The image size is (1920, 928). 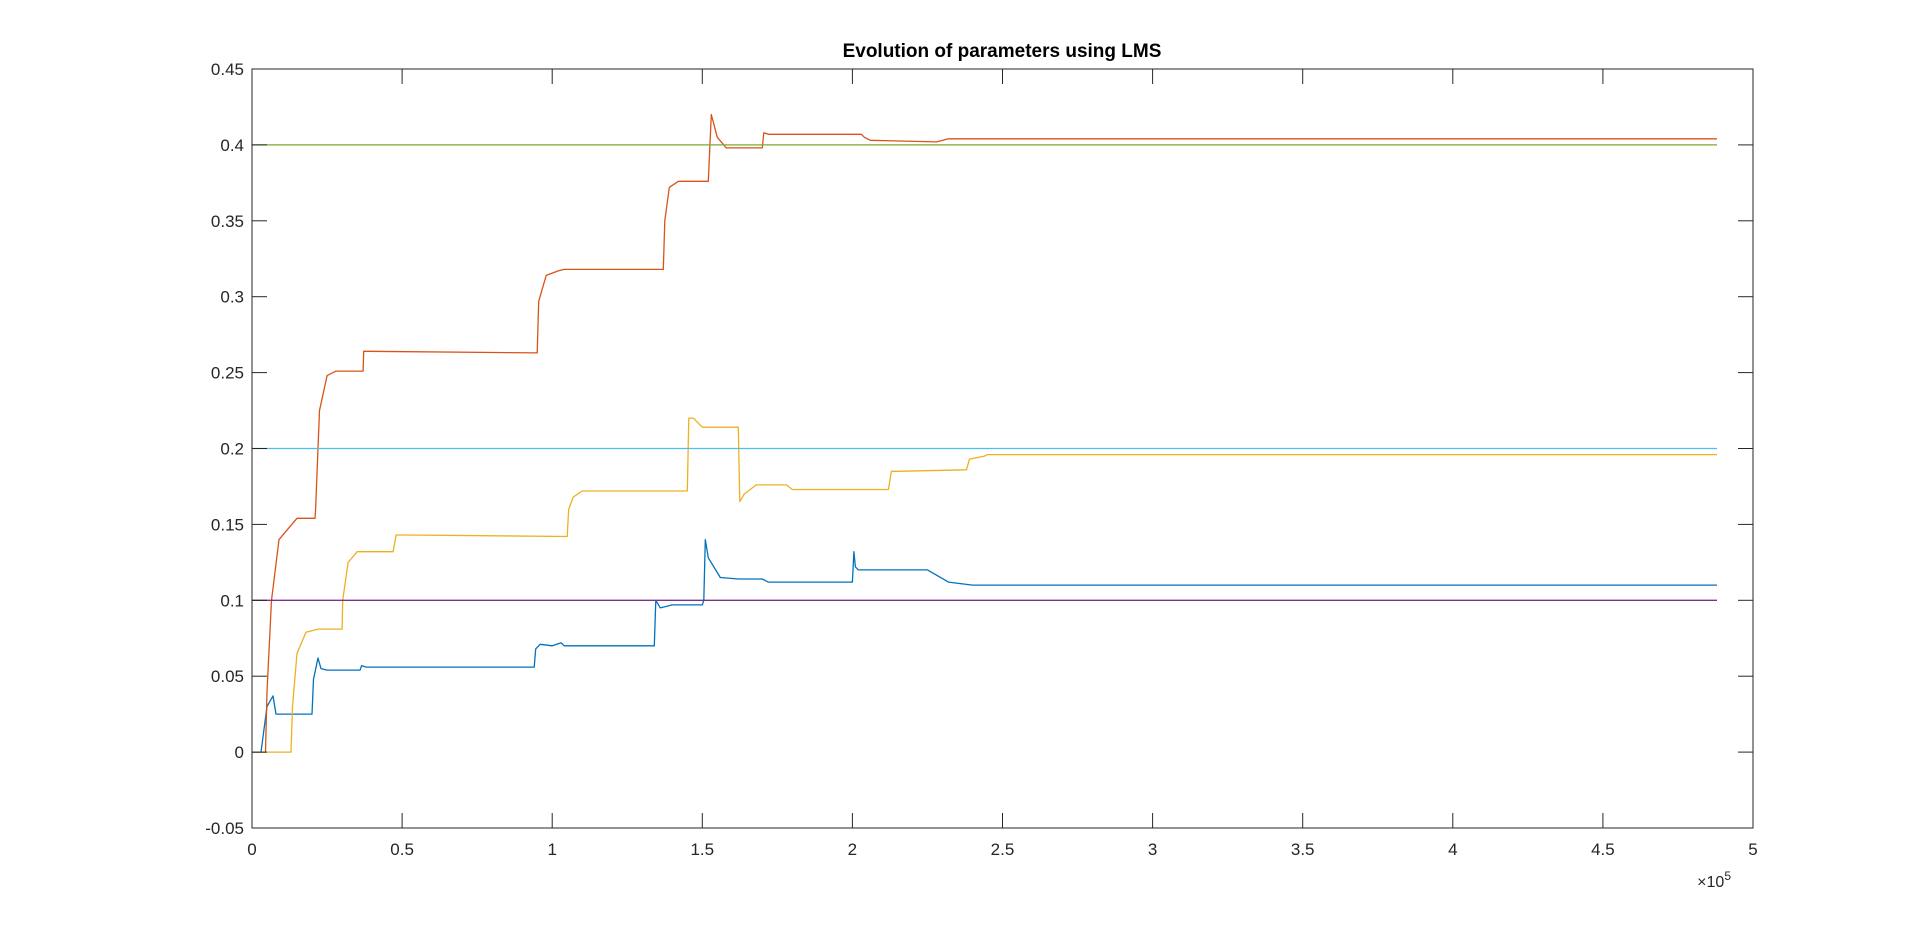 What do you see at coordinates (251, 849) in the screenshot?
I see `x-tick-label: 0` at bounding box center [251, 849].